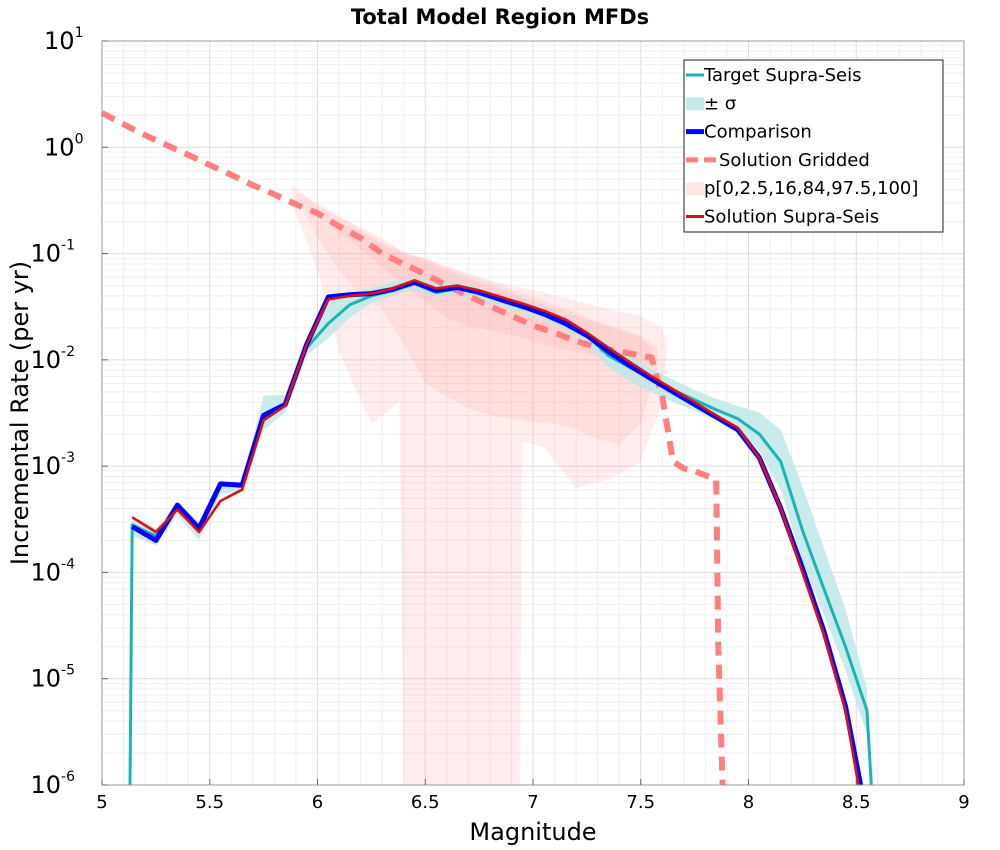  What do you see at coordinates (791, 217) in the screenshot?
I see `legend-label: Solution Supra-Seis` at bounding box center [791, 217].